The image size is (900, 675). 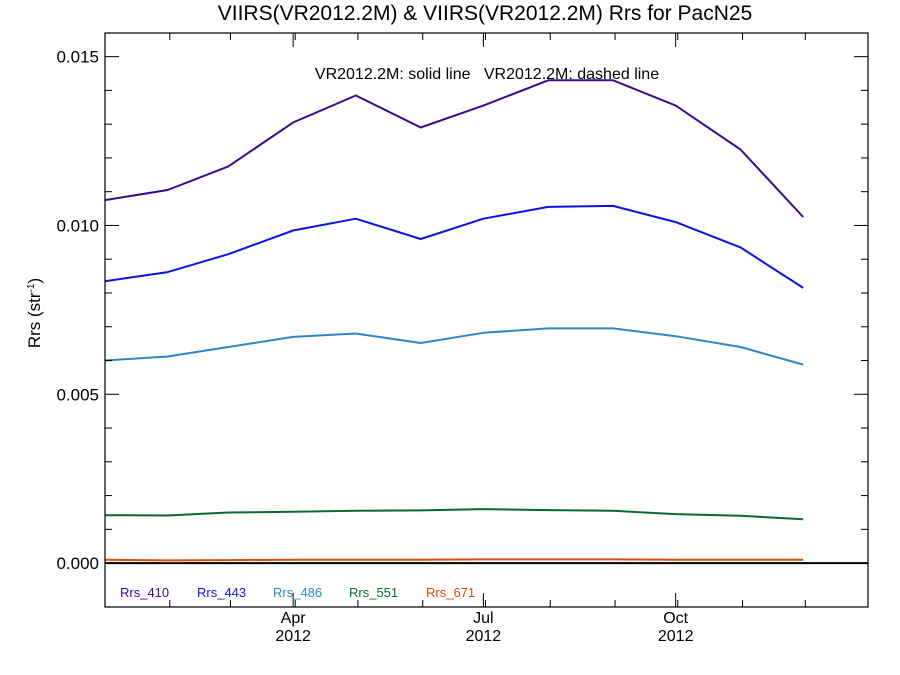 What do you see at coordinates (675, 618) in the screenshot?
I see `x-tick-label-month: Oct` at bounding box center [675, 618].